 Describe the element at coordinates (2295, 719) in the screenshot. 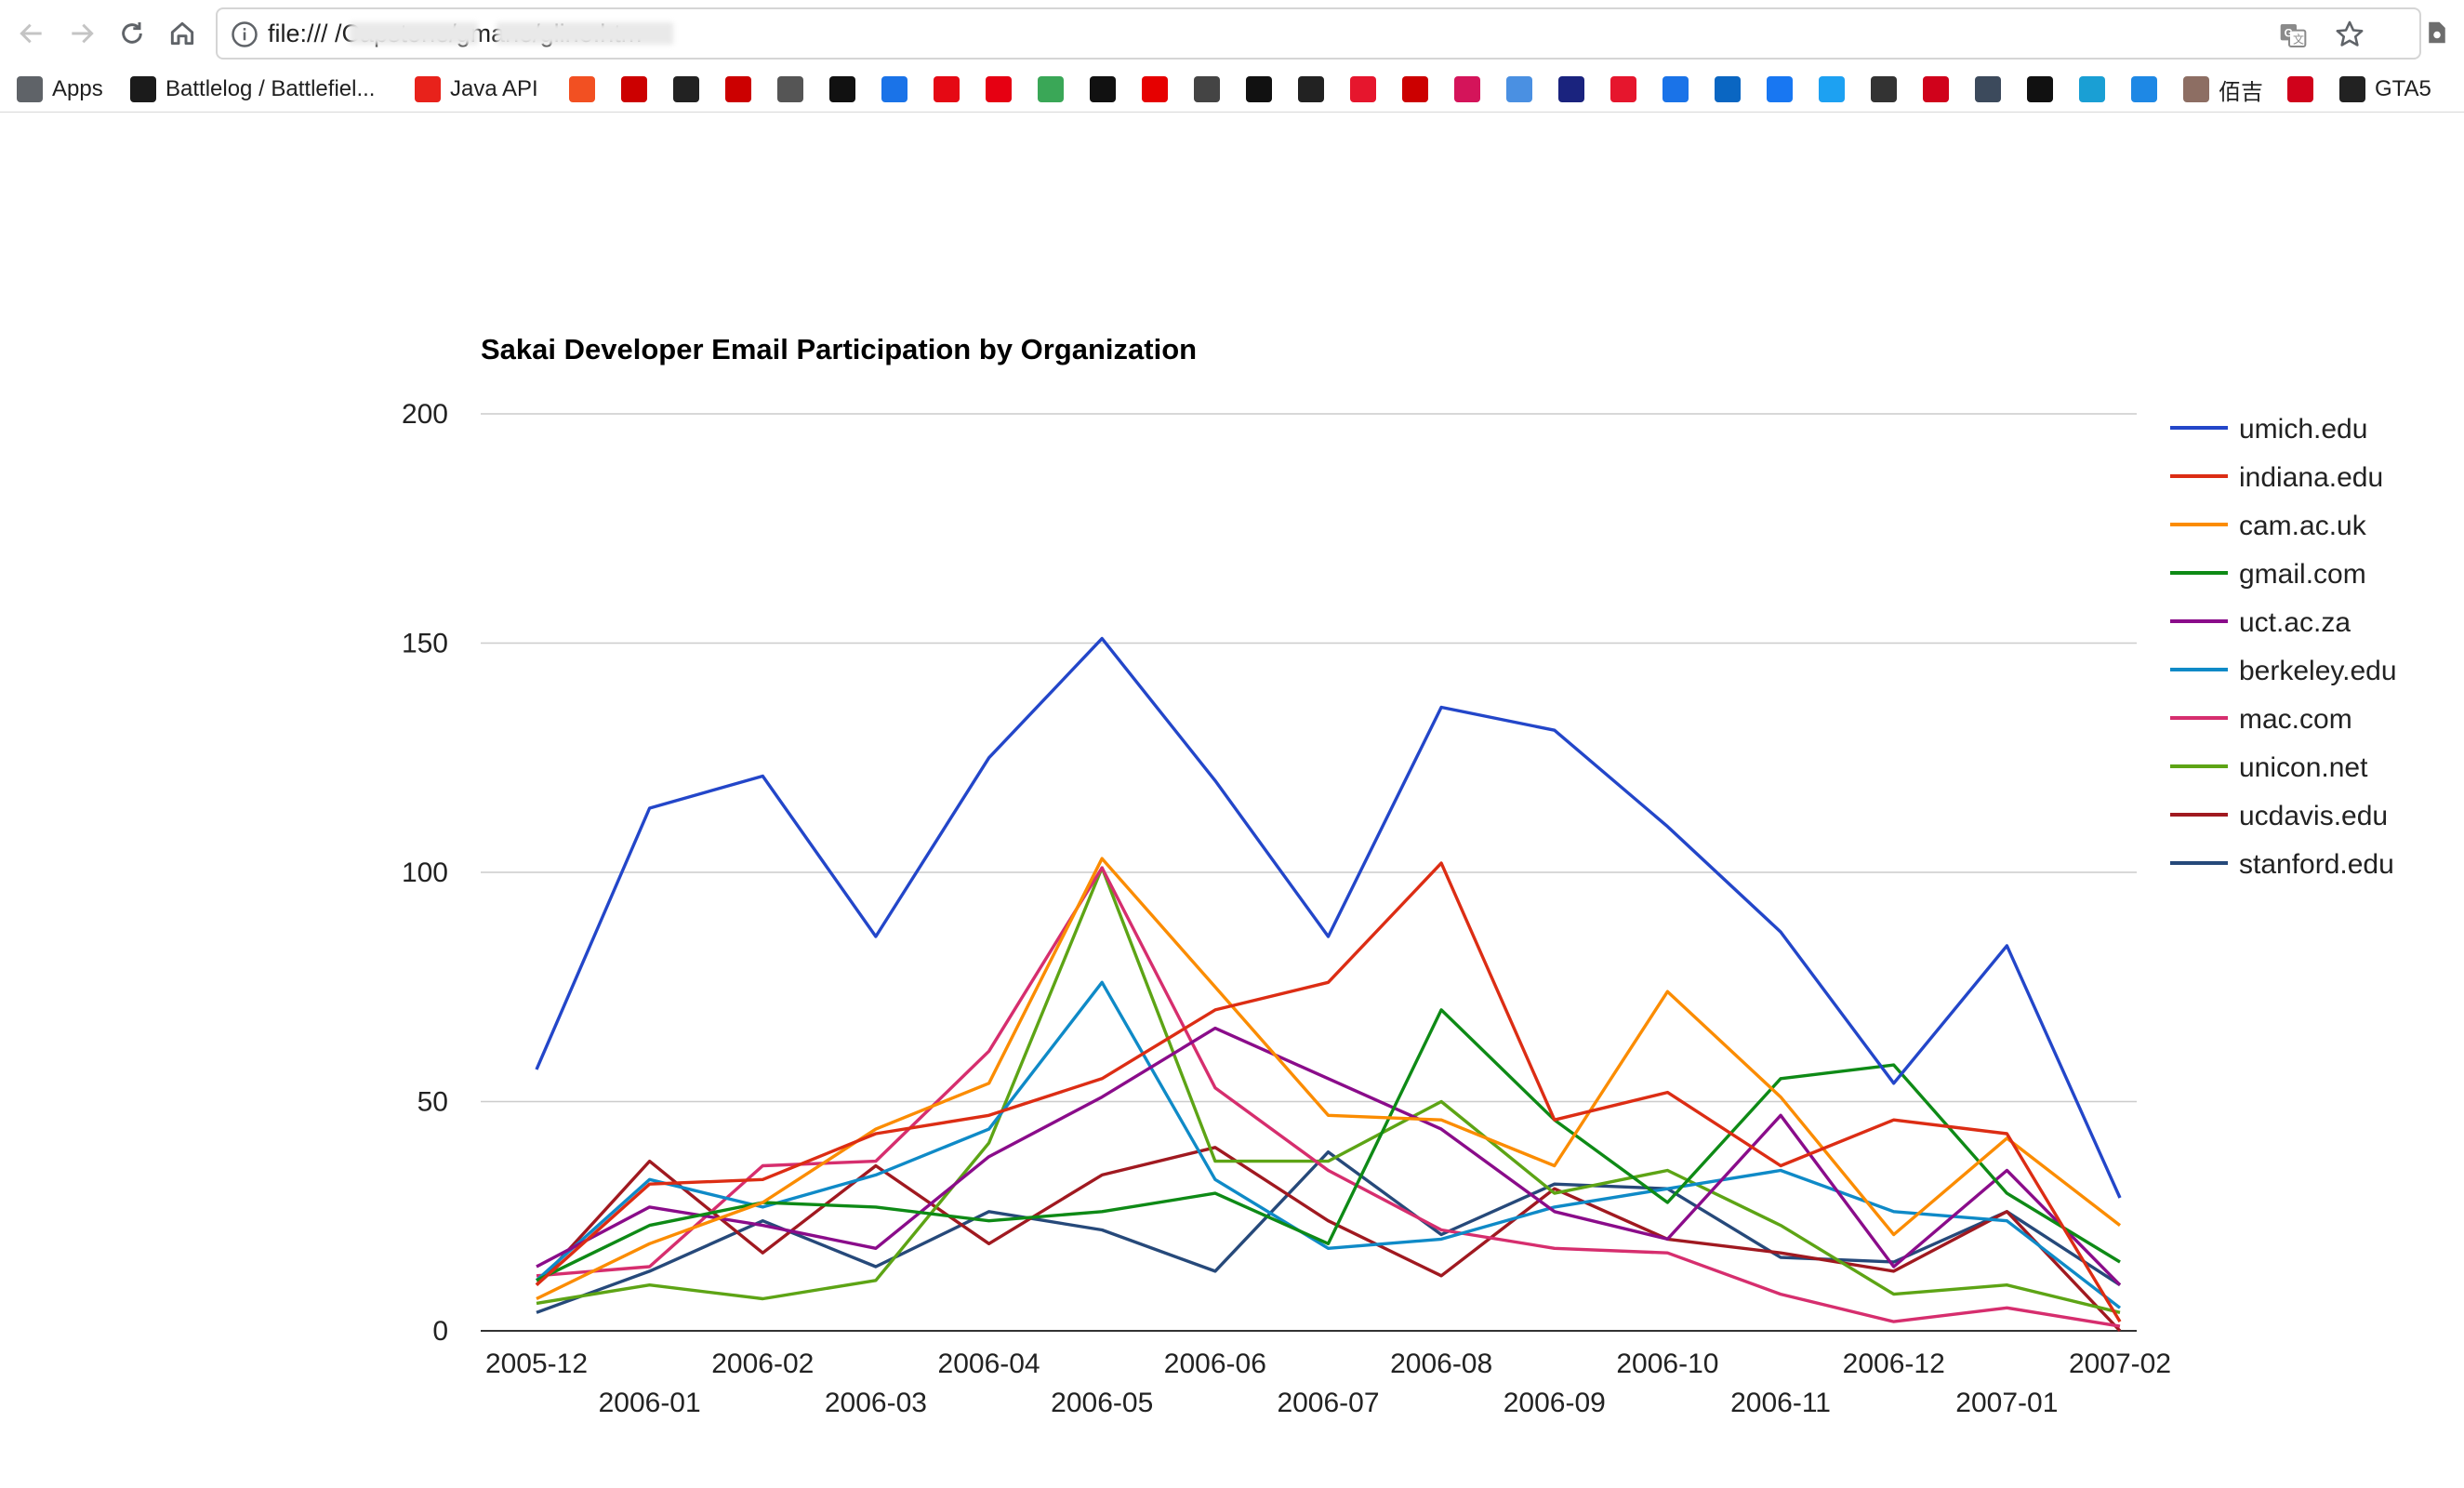

I see `legend-label: mac.com` at that location.